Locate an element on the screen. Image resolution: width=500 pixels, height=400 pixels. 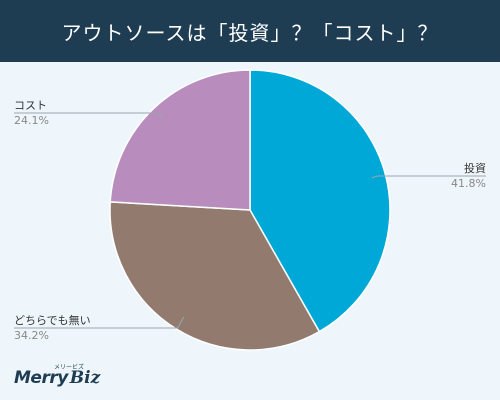
pie-label-name-0: 投資 is located at coordinates (475, 168).